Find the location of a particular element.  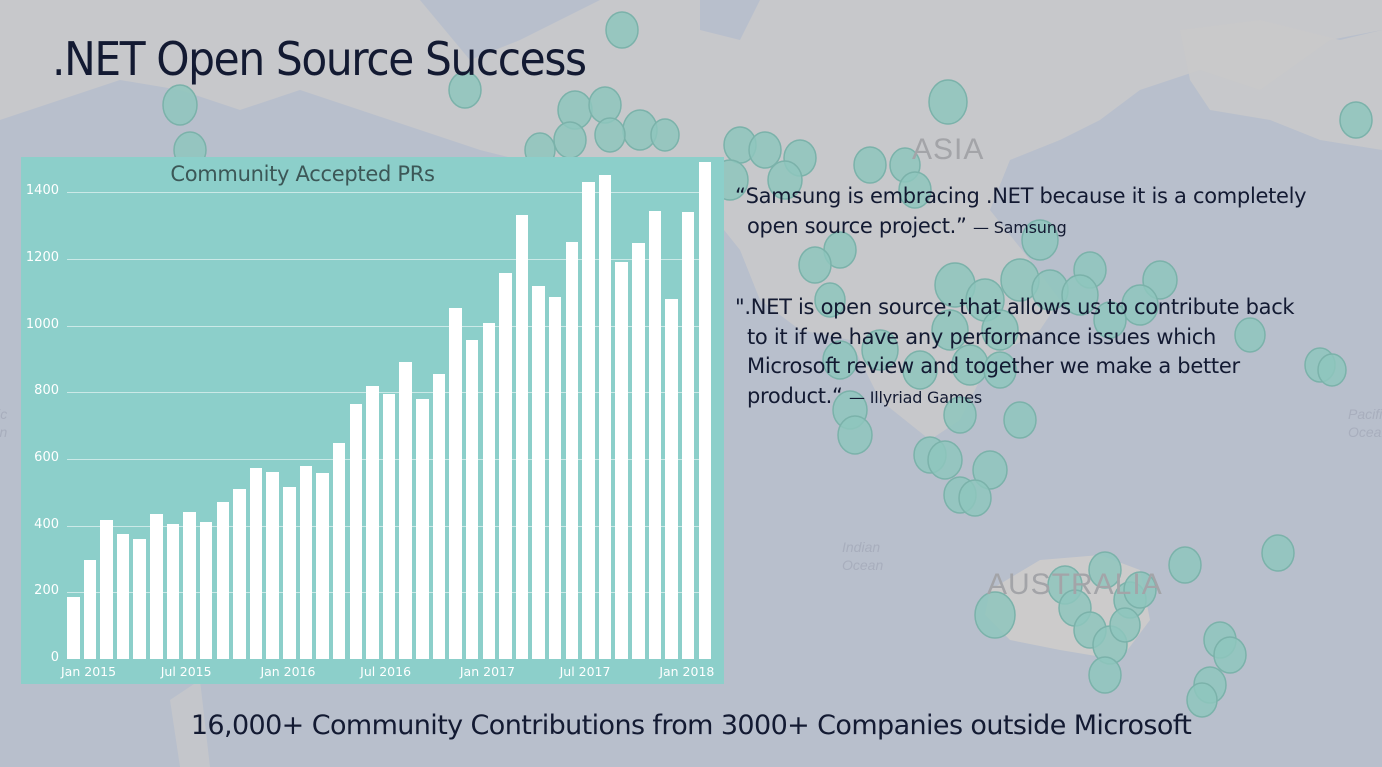

bar-dec-2017 is located at coordinates (655, 435).